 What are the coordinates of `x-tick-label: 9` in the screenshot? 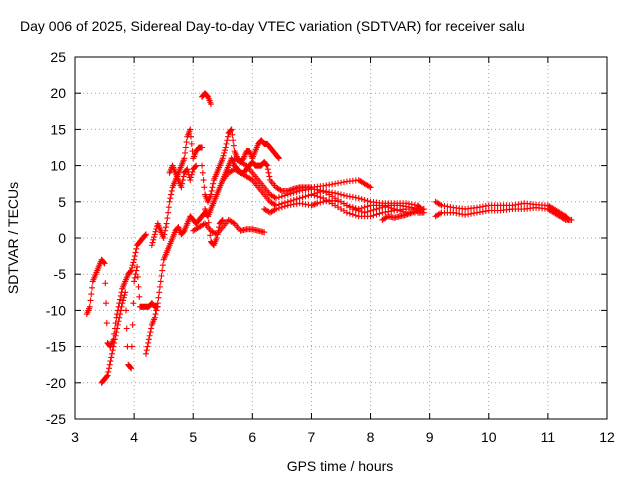 It's located at (430, 437).